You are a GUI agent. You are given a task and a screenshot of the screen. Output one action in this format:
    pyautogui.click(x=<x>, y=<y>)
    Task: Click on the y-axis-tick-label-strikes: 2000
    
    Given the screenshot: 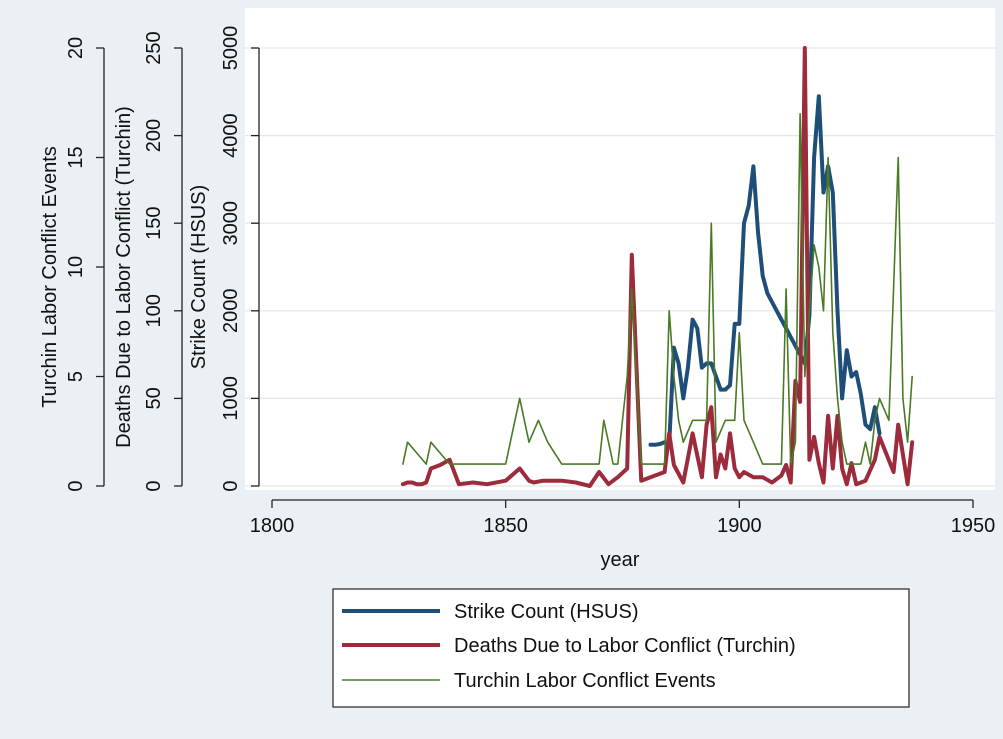 What is the action you would take?
    pyautogui.click(x=231, y=311)
    